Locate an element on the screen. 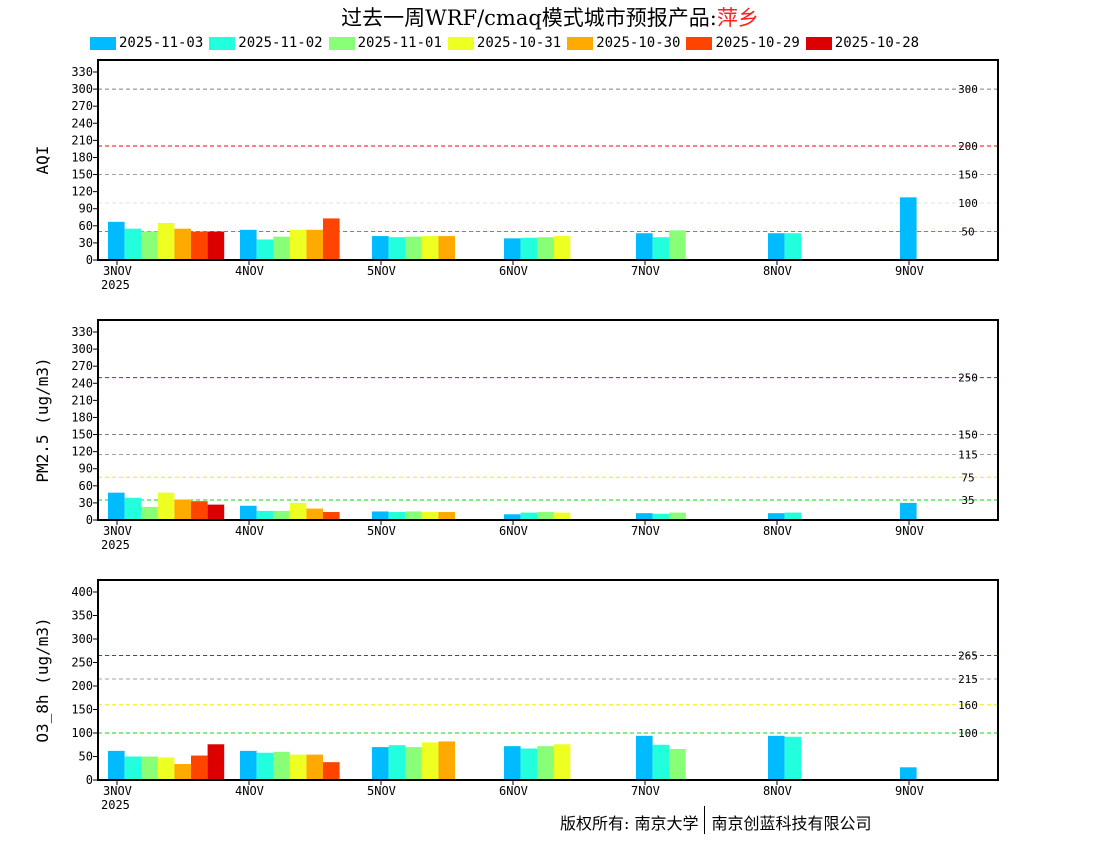 This screenshot has width=1100, height=850. y-tick-label: 210 is located at coordinates (82, 140).